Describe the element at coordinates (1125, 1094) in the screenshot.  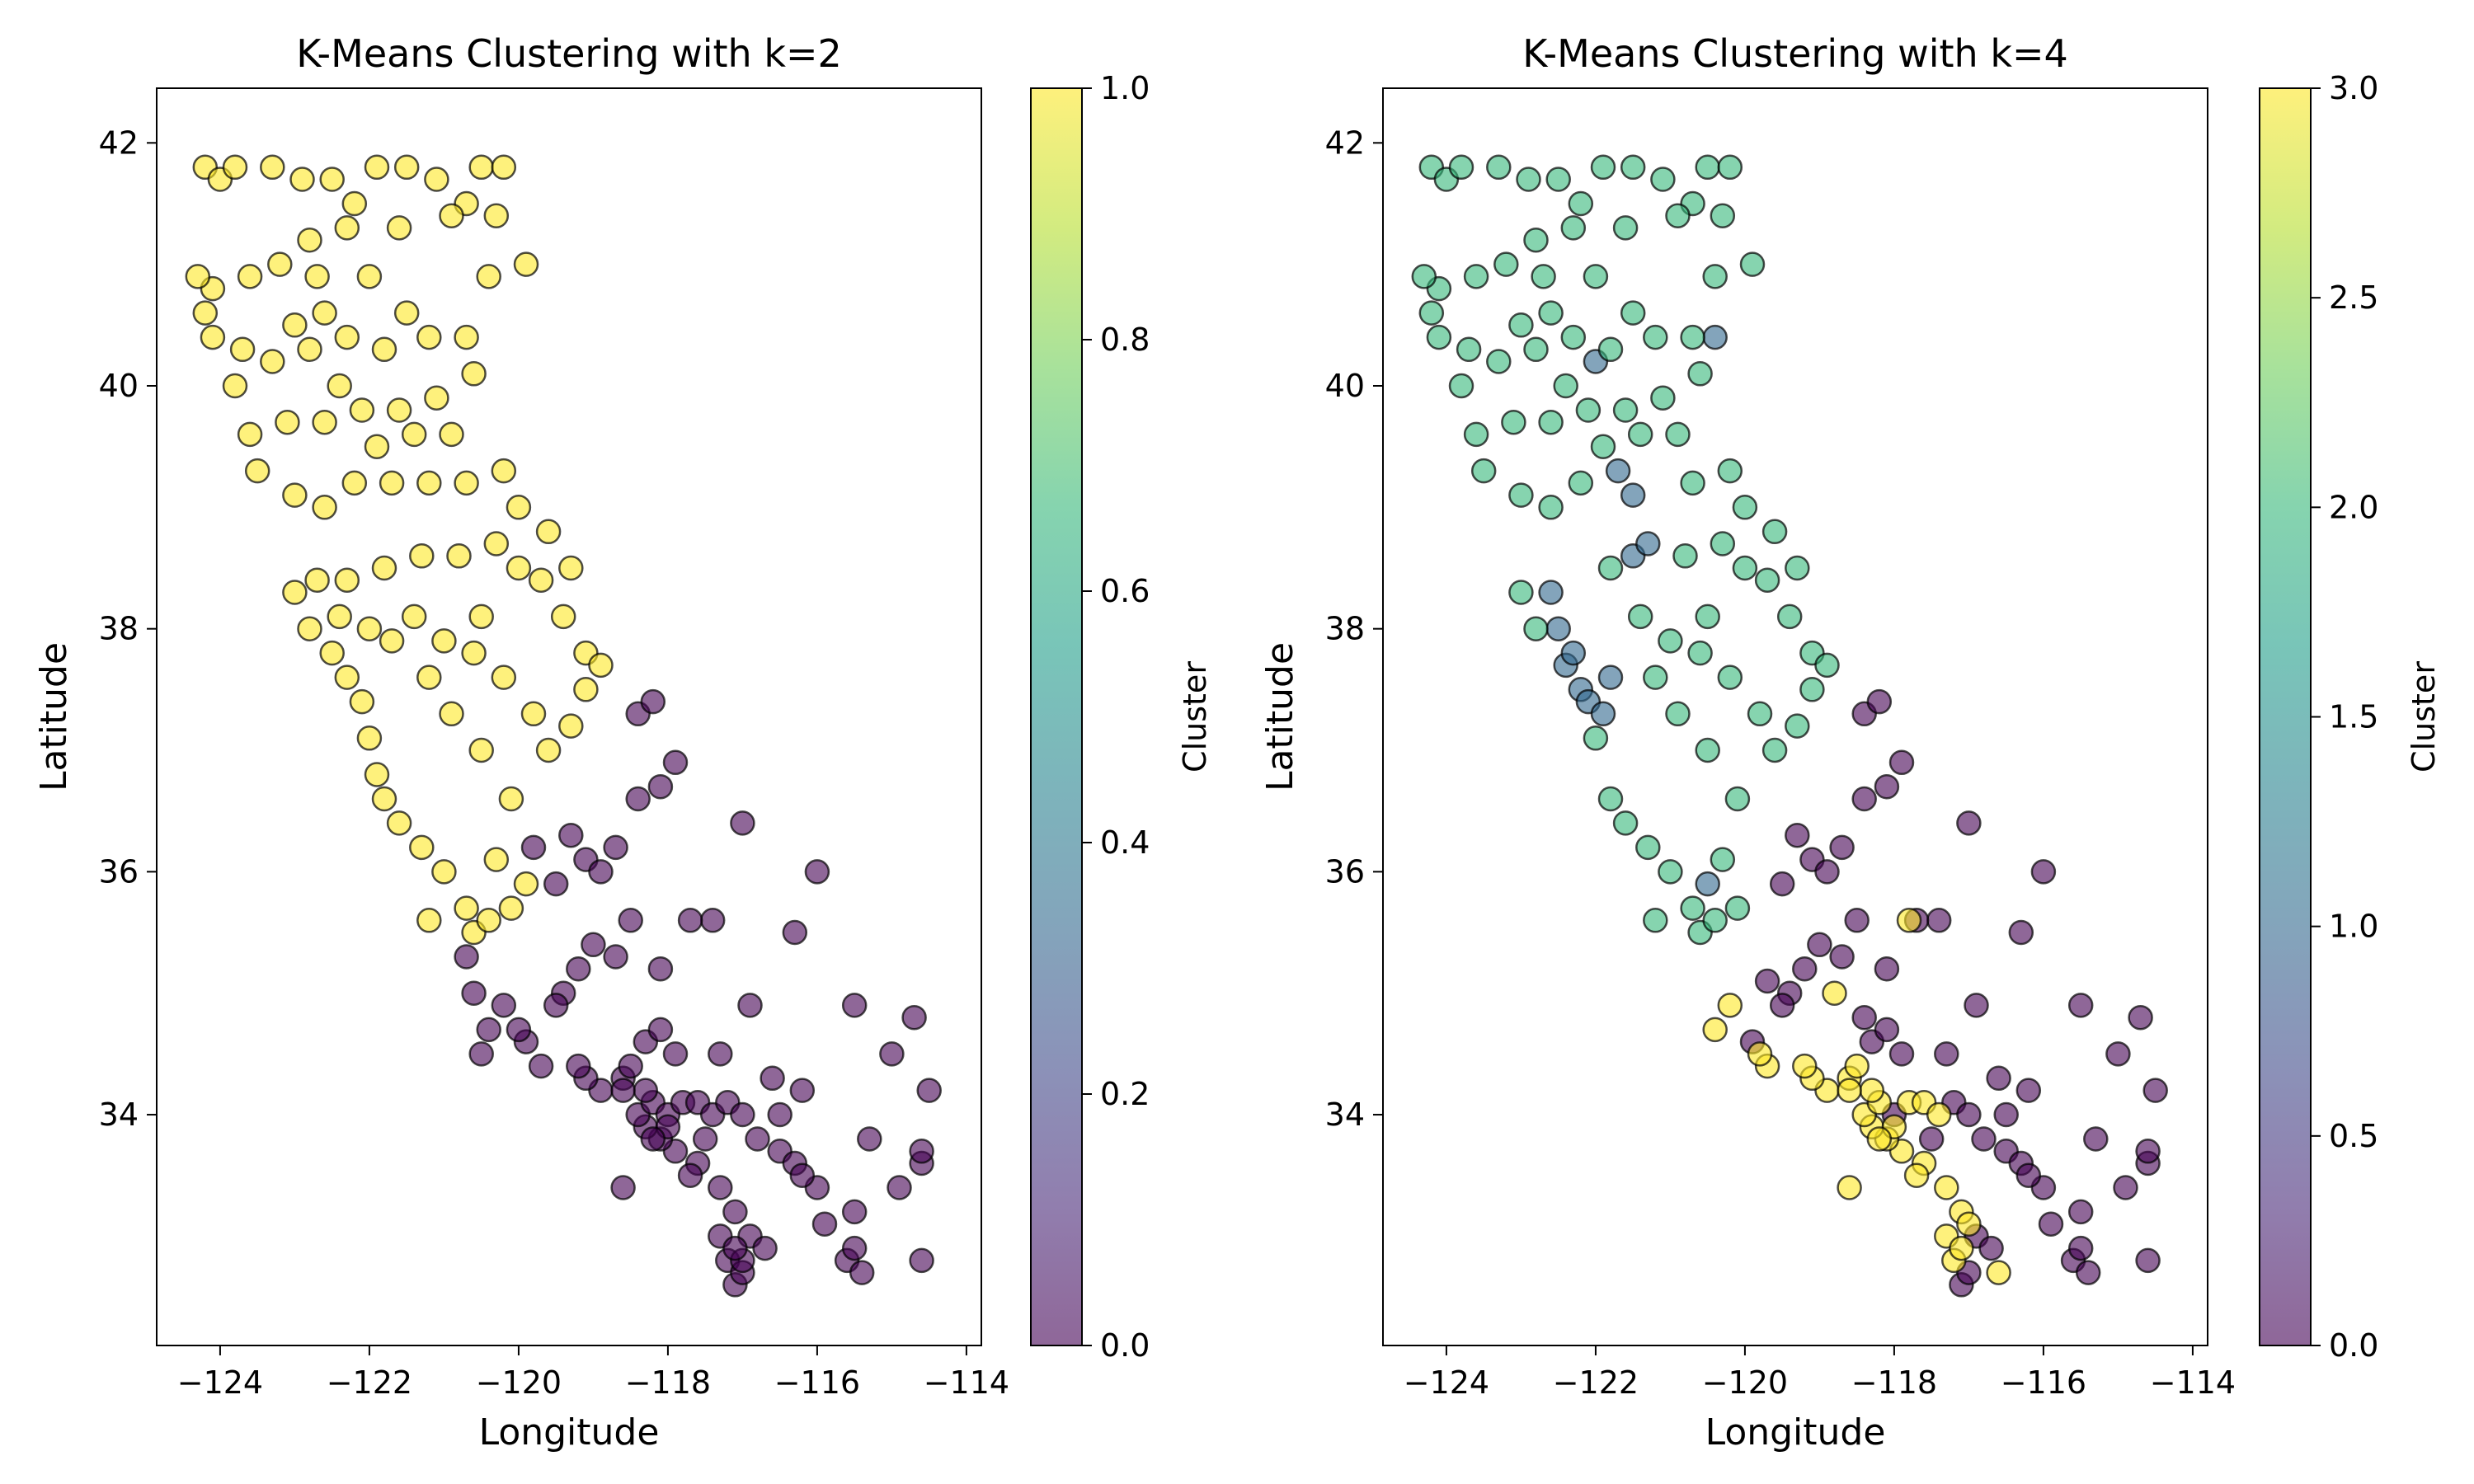
I see `colorbar-tick-label: 0.2` at that location.